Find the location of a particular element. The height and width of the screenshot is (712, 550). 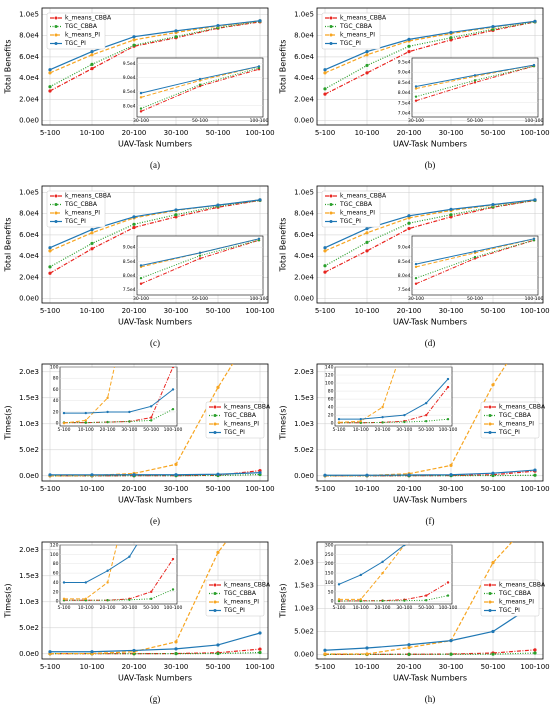

legend-box is located at coordinates (76, 31).